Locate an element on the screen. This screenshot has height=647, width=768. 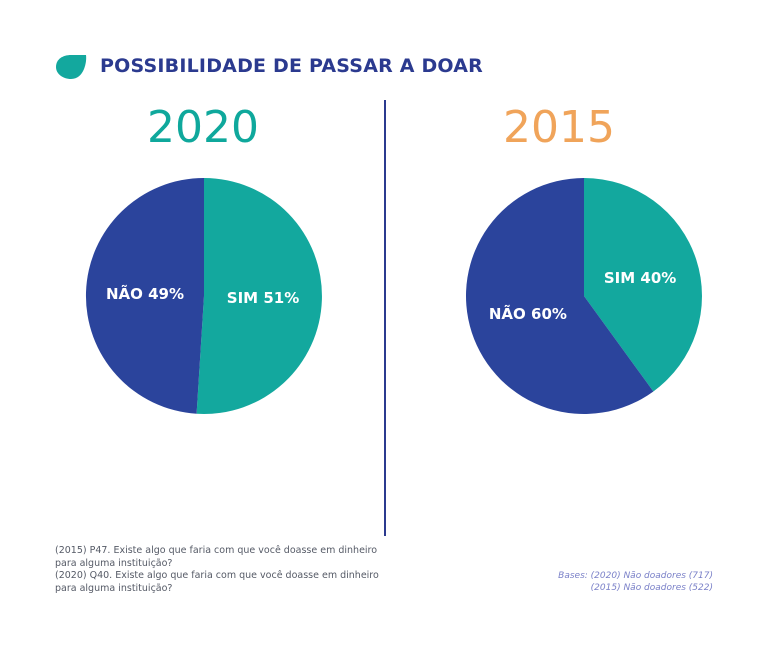
slice-label-nao: NÃO 49% is located at coordinates (145, 293).